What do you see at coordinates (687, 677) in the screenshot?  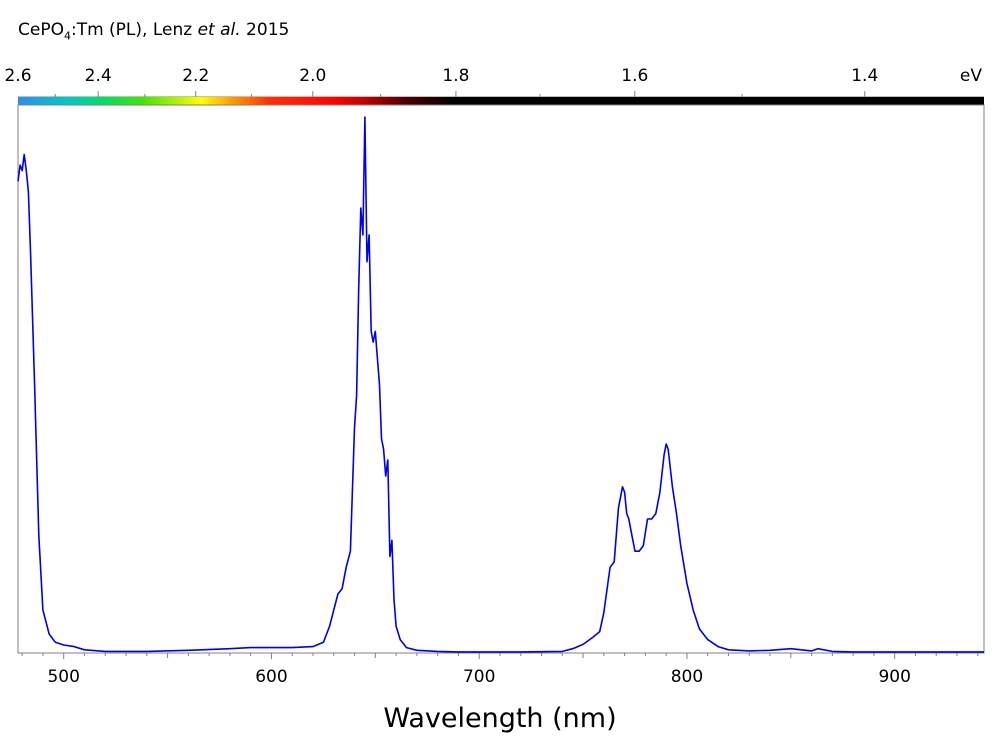 I see `x-tick-label: 800` at bounding box center [687, 677].